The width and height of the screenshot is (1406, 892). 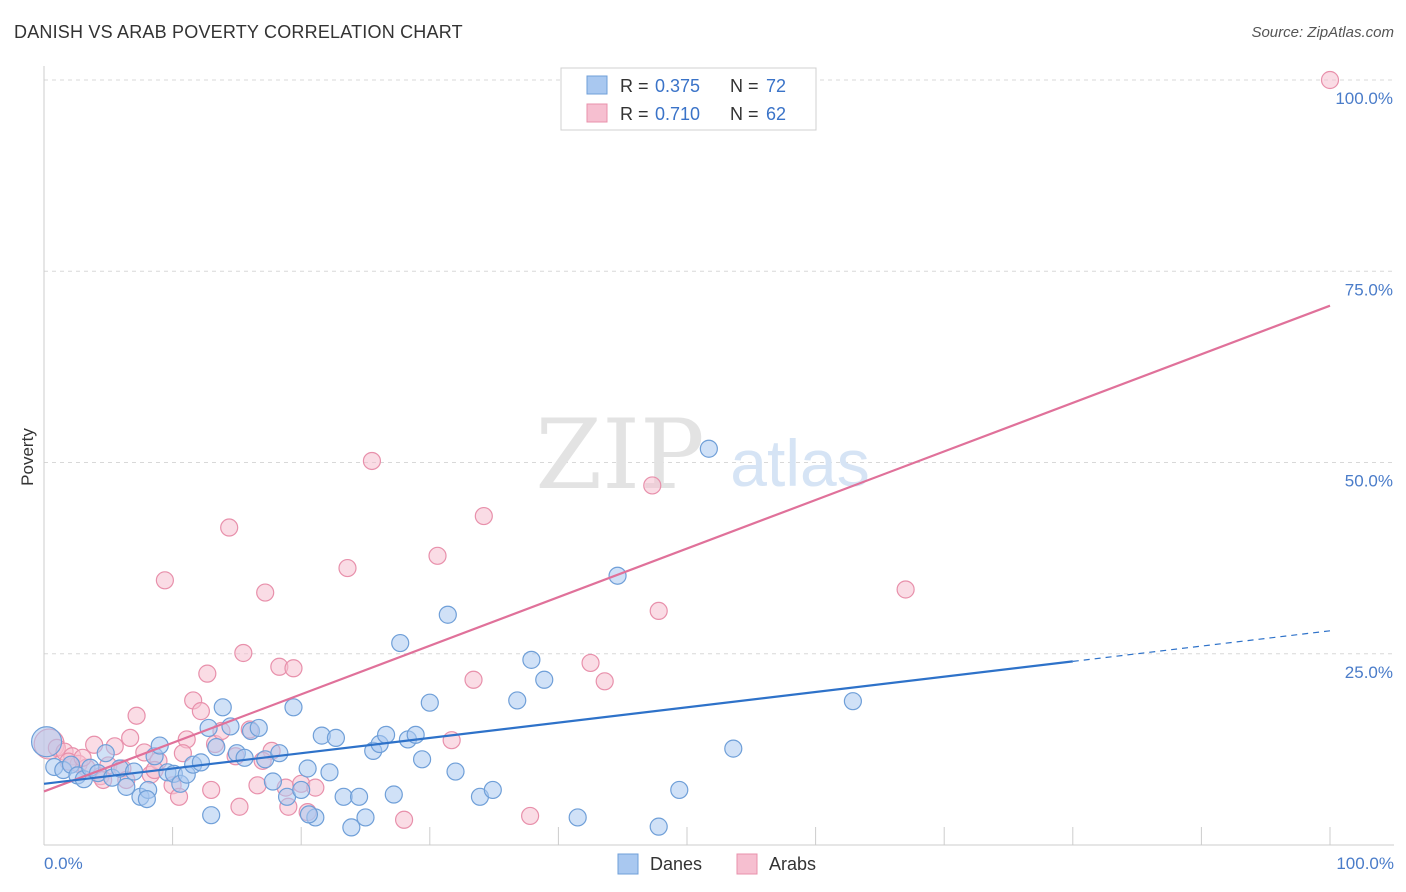 I want to click on legend-swatch-danes, so click(x=597, y=85).